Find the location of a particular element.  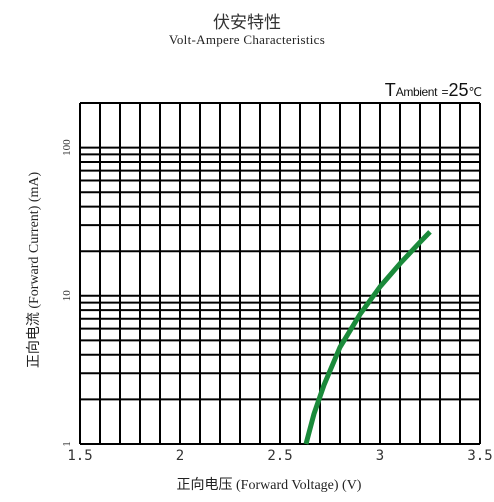

ambient-condition: TAmbient =25℃ is located at coordinates (433, 90).